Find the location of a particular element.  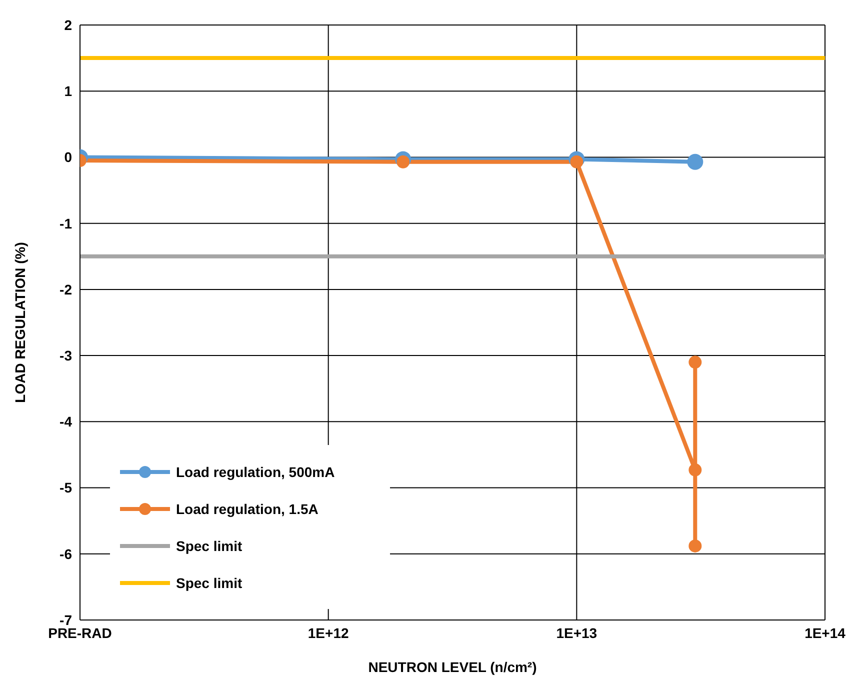

y-tick-label: 2 is located at coordinates (68, 24).